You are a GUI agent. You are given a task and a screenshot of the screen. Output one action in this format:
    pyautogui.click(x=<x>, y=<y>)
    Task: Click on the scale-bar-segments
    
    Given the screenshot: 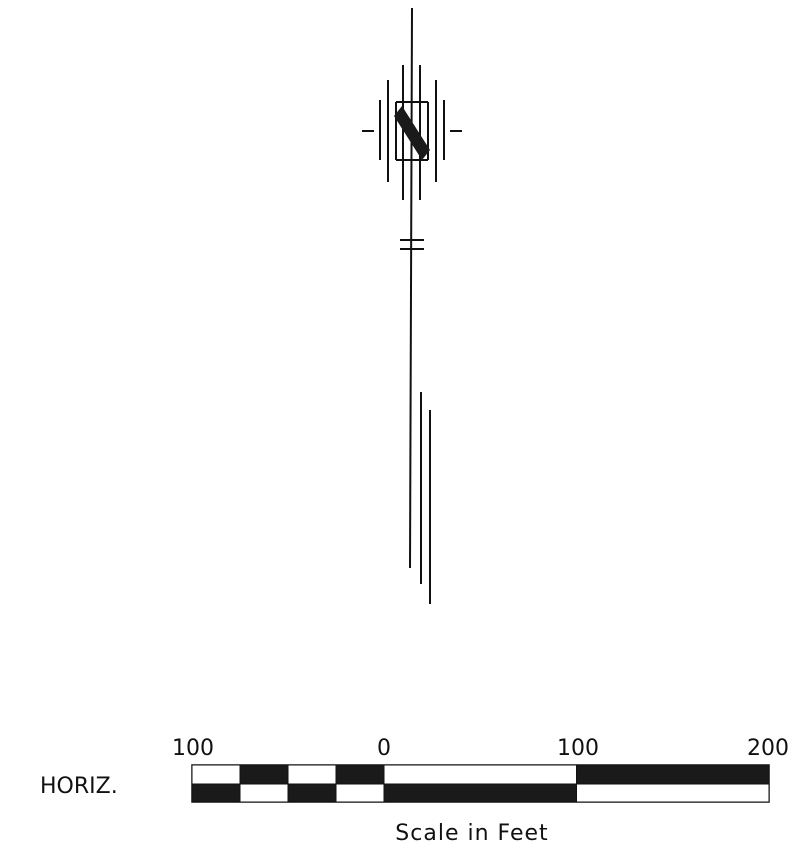 What is the action you would take?
    pyautogui.click(x=480, y=783)
    